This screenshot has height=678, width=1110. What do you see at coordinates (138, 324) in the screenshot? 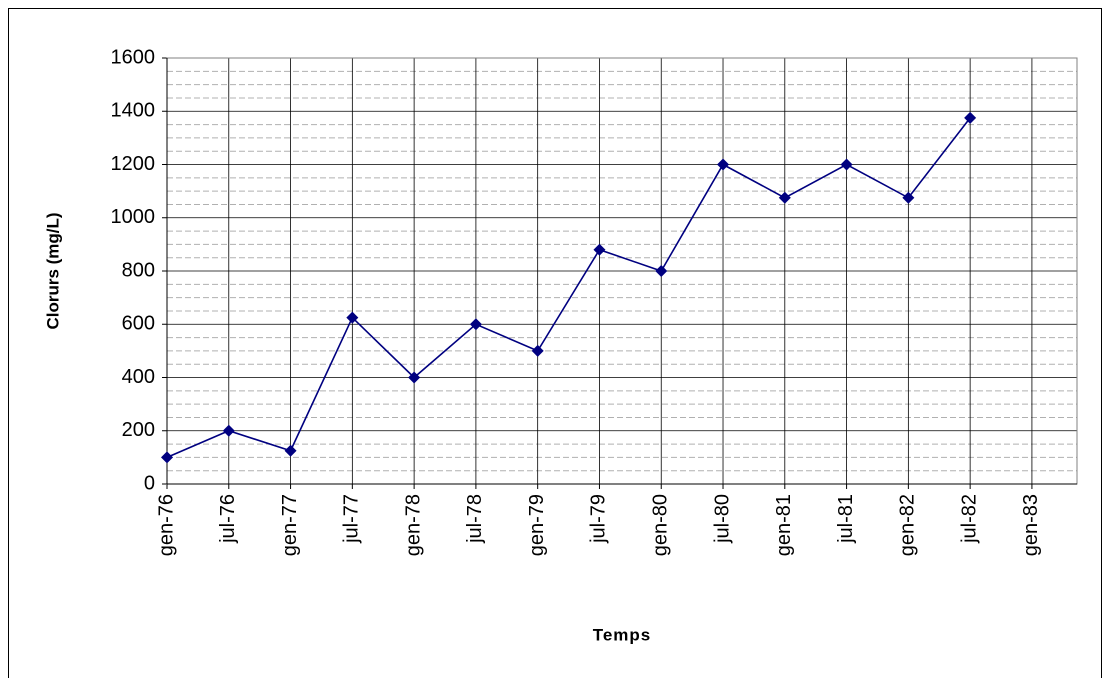
I see `y-tick-label: 600` at bounding box center [138, 324].